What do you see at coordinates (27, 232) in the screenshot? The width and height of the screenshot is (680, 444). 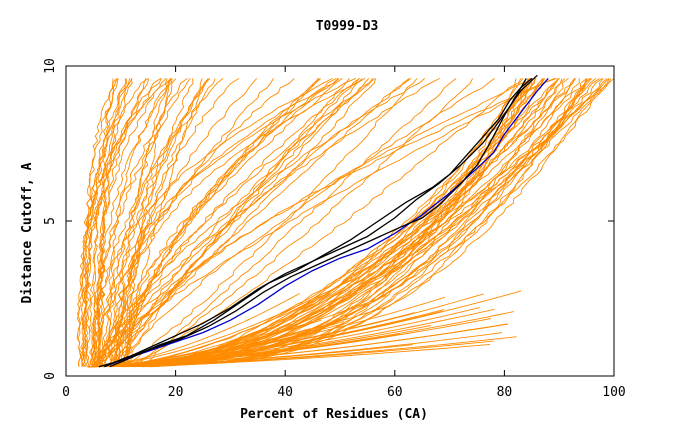 I see `y-axis-label: Distance Cutoff, A` at bounding box center [27, 232].